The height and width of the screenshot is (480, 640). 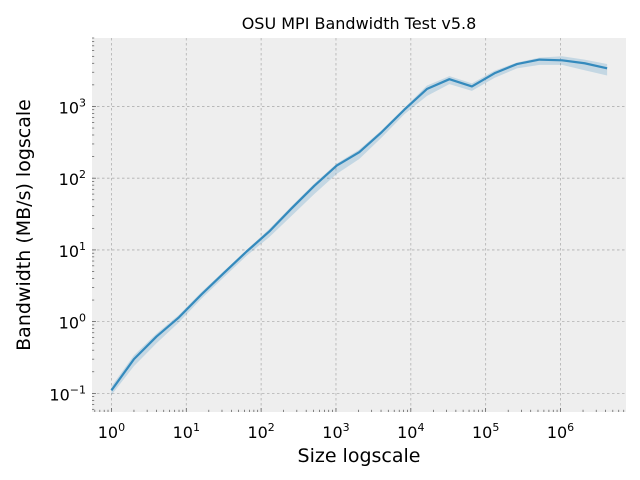 I want to click on y-tick-label: 10¹, so click(x=72, y=250).